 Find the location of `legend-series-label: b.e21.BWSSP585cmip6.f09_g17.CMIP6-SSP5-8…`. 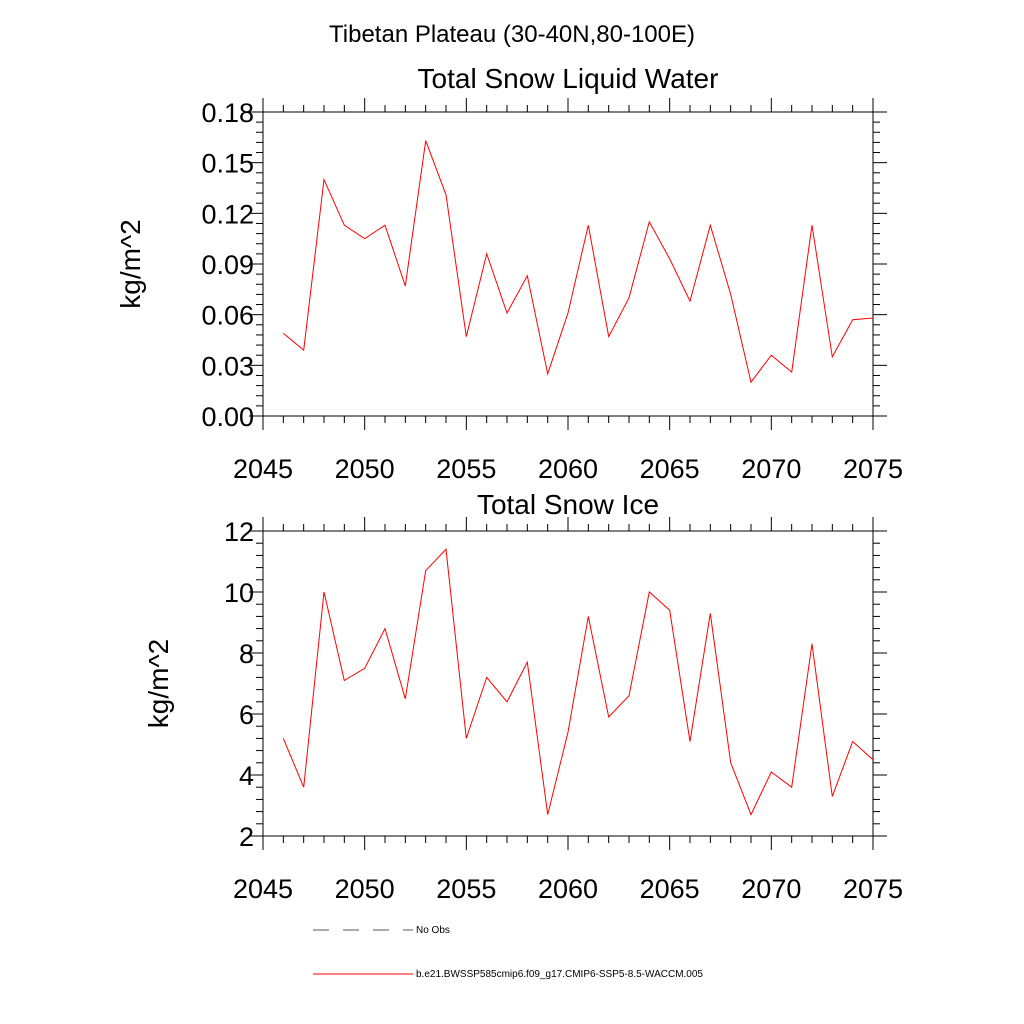

legend-series-label: b.e21.BWSSP585cmip6.f09_g17.CMIP6-SSP5-8… is located at coordinates (559, 974).